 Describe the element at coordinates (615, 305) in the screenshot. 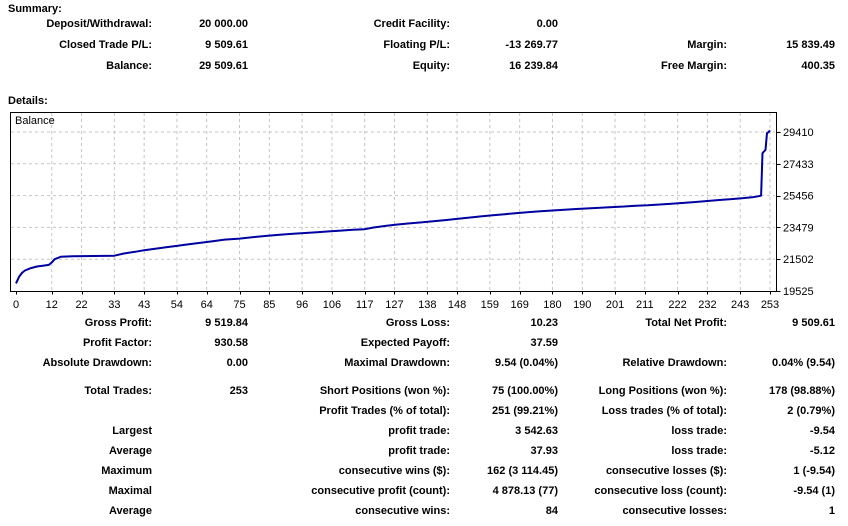

I see `x-axis-label: 201` at that location.